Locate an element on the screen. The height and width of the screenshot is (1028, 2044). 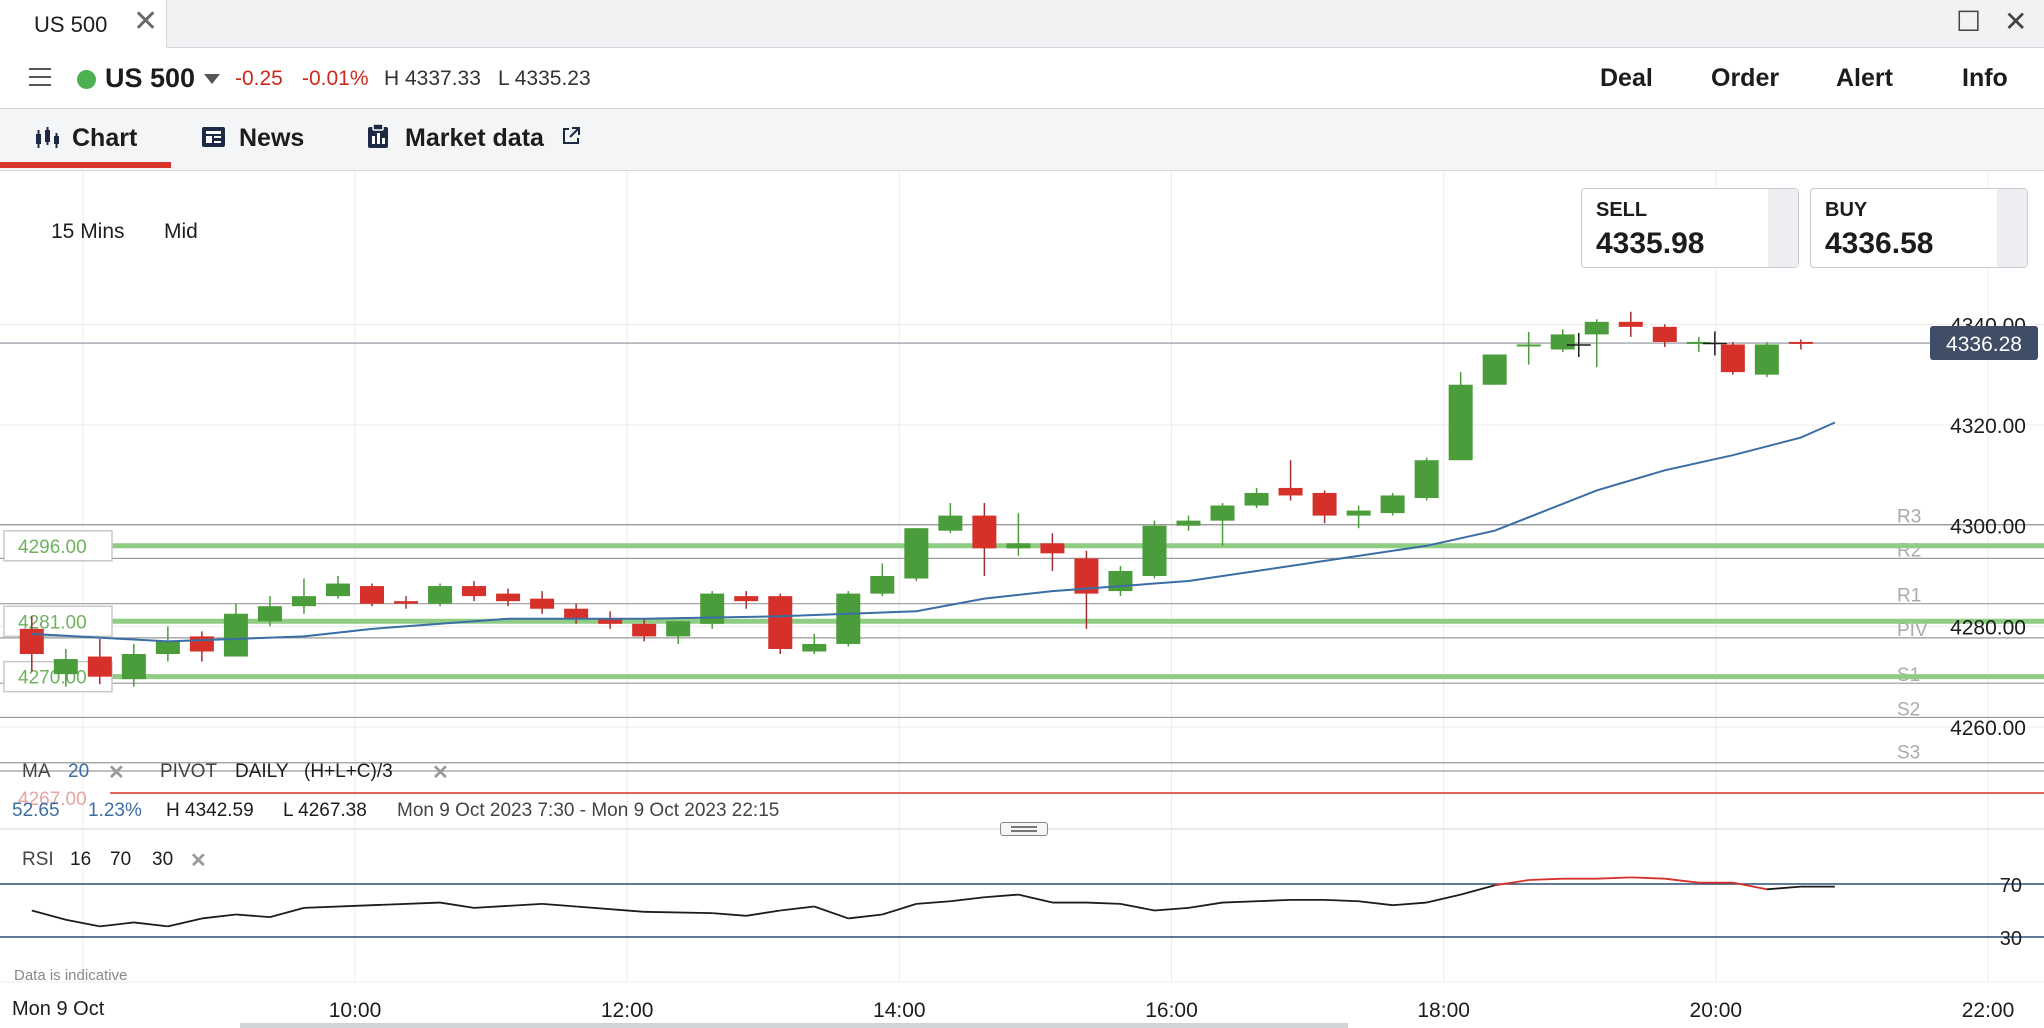
remove-ma-icon: ✕ is located at coordinates (116, 773).